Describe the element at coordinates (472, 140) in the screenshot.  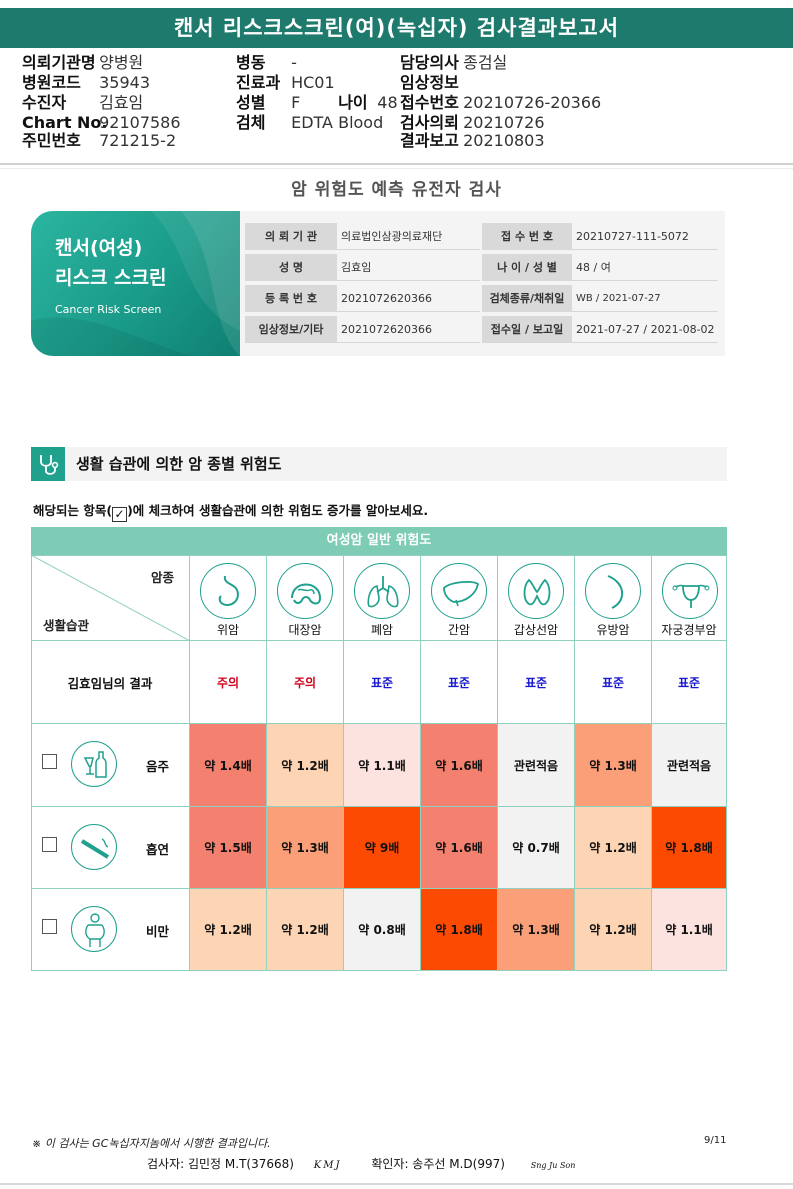
I see `header-row: 결과보고 20210803` at that location.